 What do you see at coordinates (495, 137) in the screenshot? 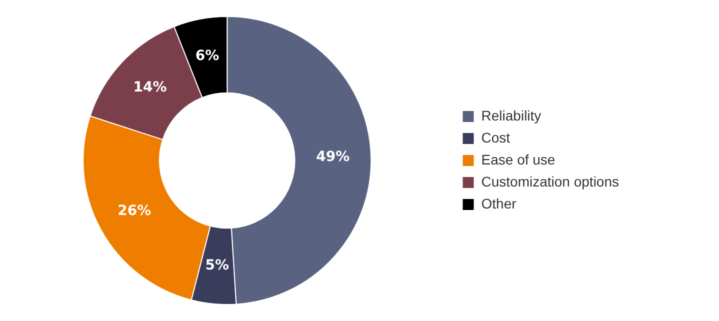
I see `legend-label: Cost` at bounding box center [495, 137].